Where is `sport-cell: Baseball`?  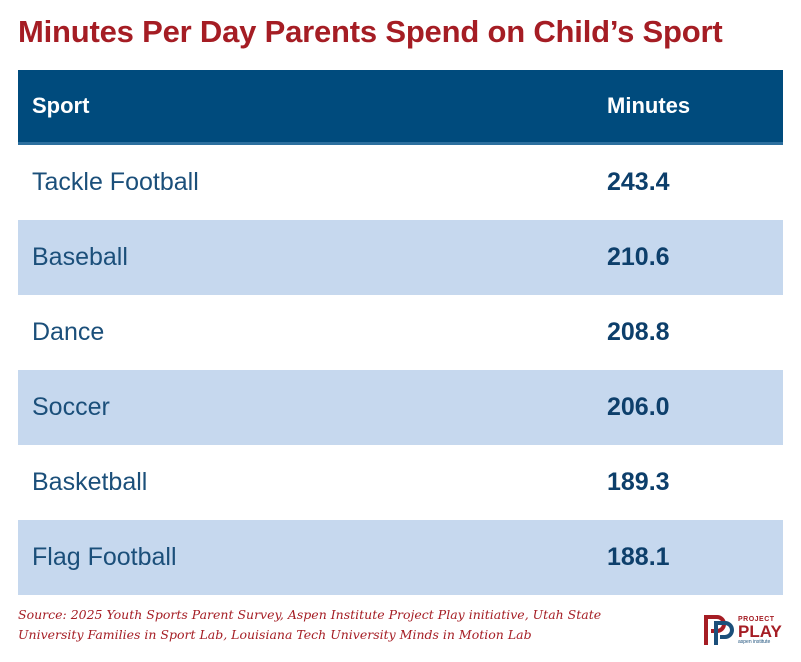
sport-cell: Baseball is located at coordinates (80, 257).